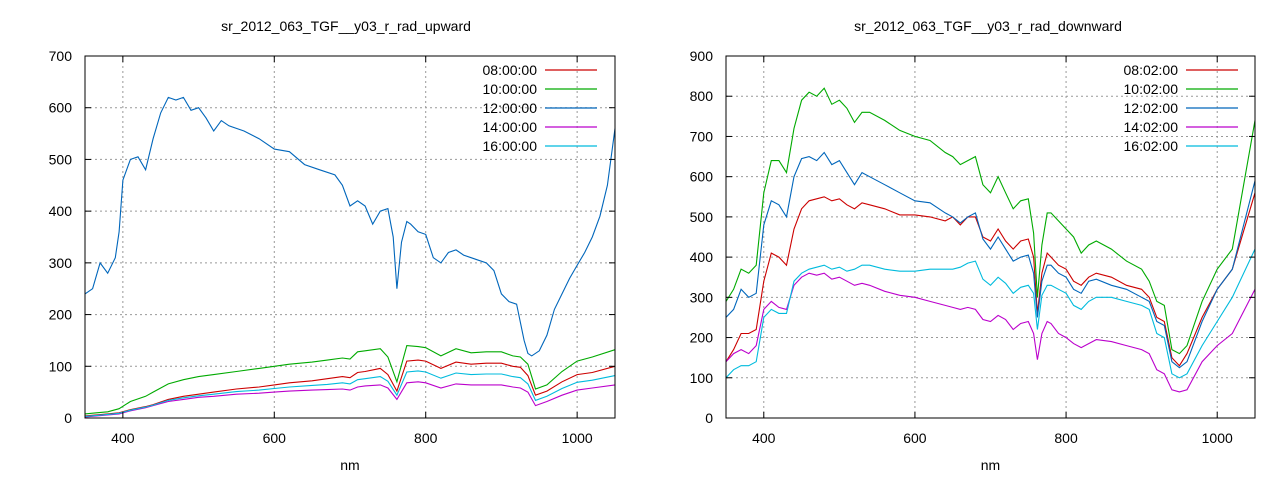 The height and width of the screenshot is (480, 1280). I want to click on legend-label-4: 14:00:00, so click(510, 127).